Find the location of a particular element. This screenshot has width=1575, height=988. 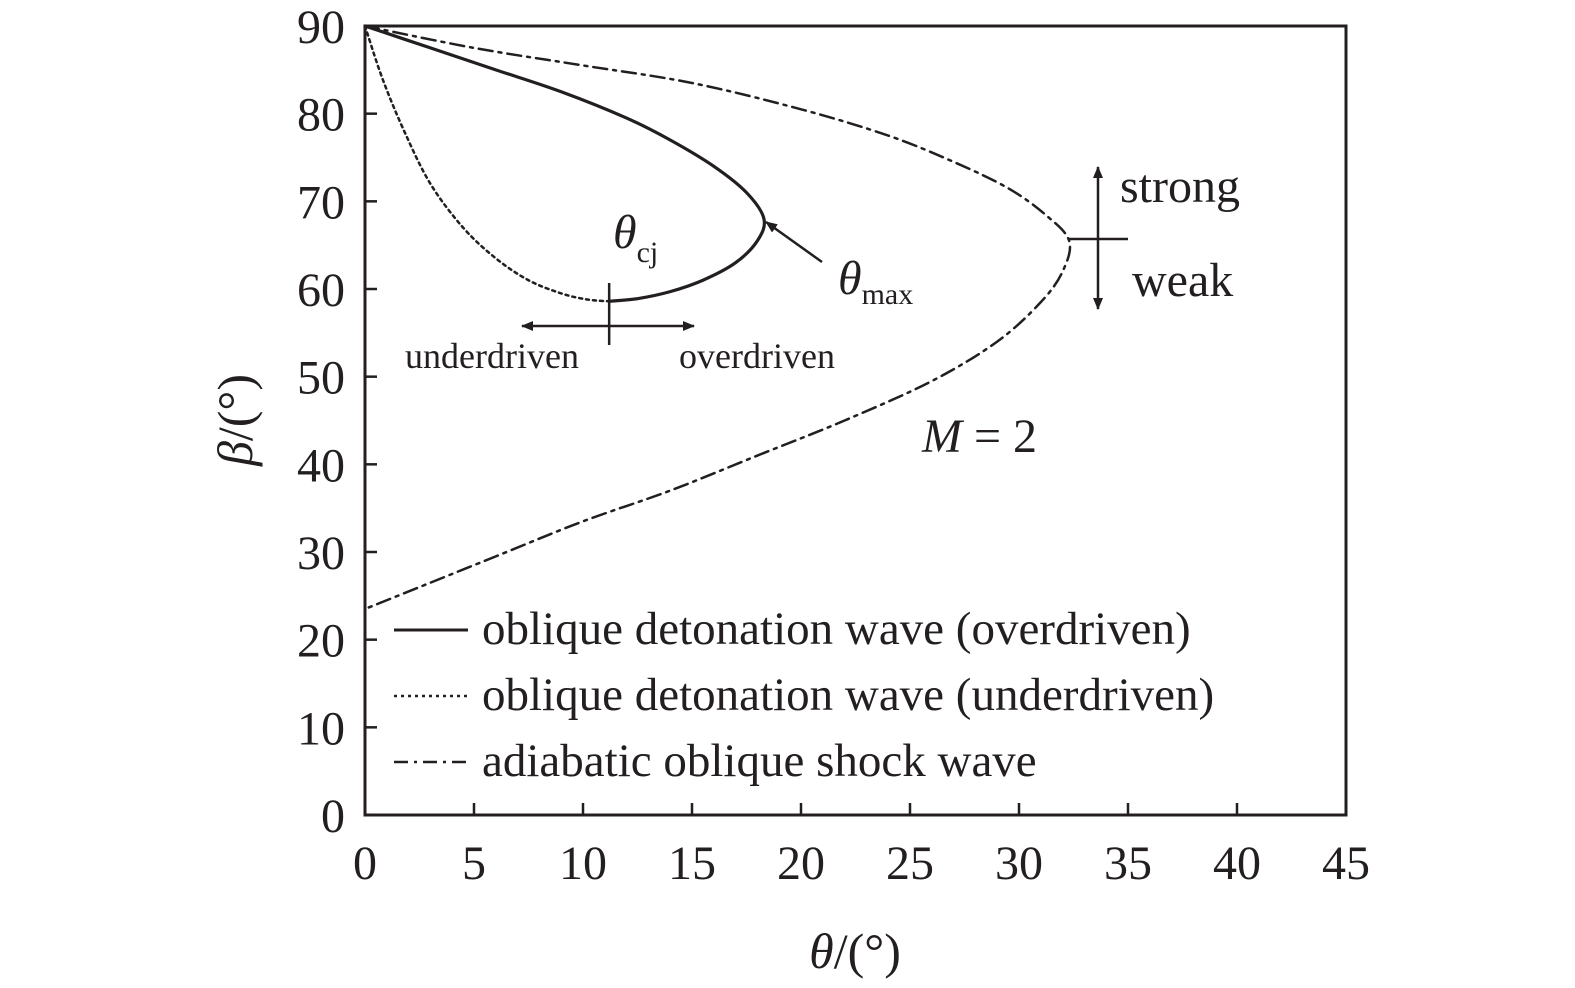

x-tick-label: 30 is located at coordinates (1019, 863).